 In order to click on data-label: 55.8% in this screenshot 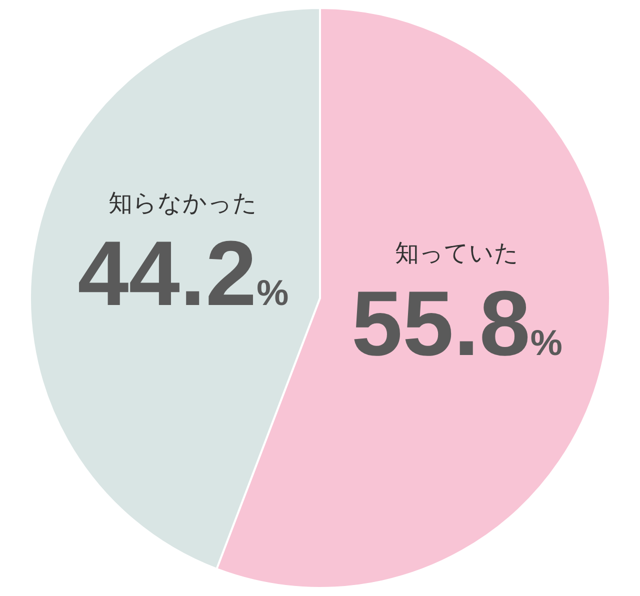, I will do `click(456, 324)`.